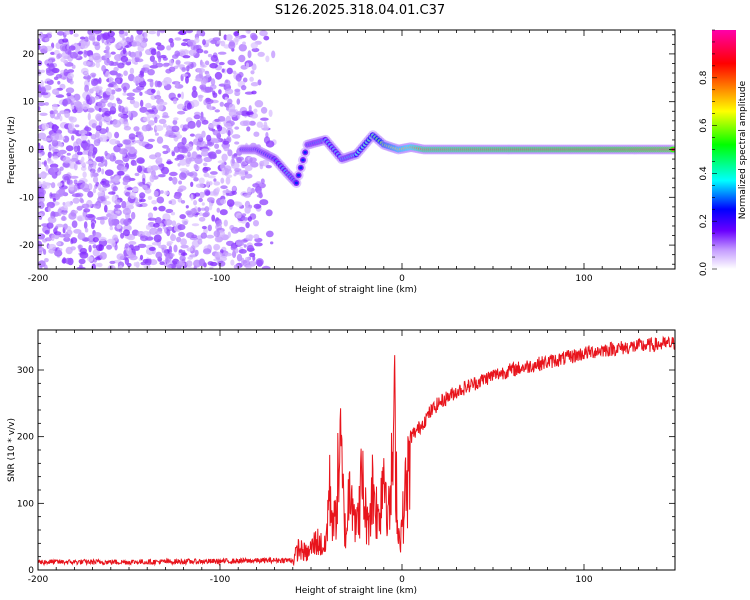  What do you see at coordinates (583, 580) in the screenshot?
I see `snr-x-tick-label: 100` at bounding box center [583, 580].